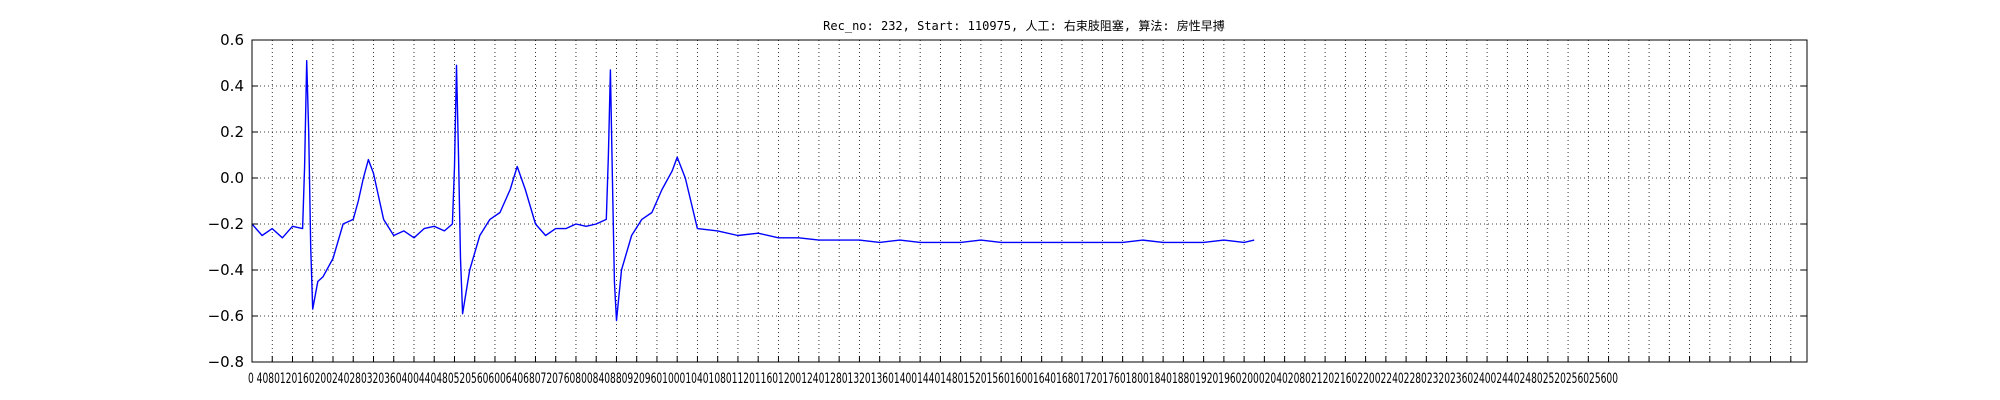 This screenshot has width=2000, height=400. Describe the element at coordinates (232, 86) in the screenshot. I see `y-tick-label: 0.4` at that location.